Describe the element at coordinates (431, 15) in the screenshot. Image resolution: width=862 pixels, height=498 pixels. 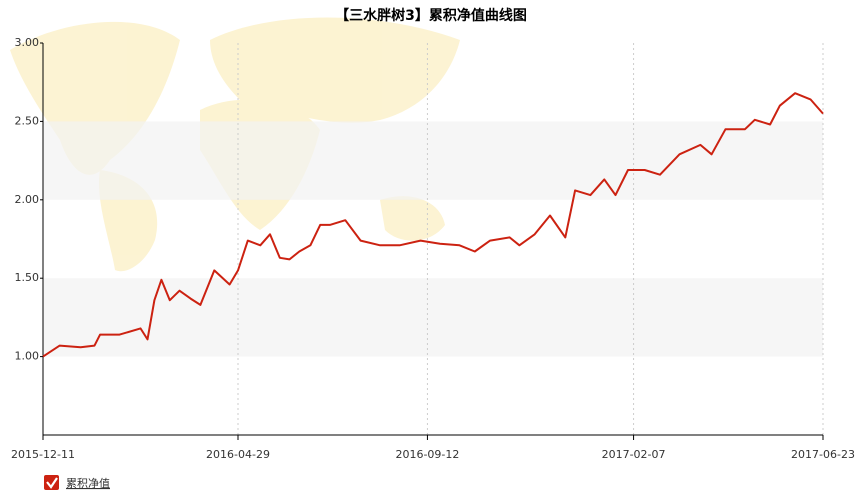
I see `chart-title: 【三水胖树3】累积净值曲线图` at that location.